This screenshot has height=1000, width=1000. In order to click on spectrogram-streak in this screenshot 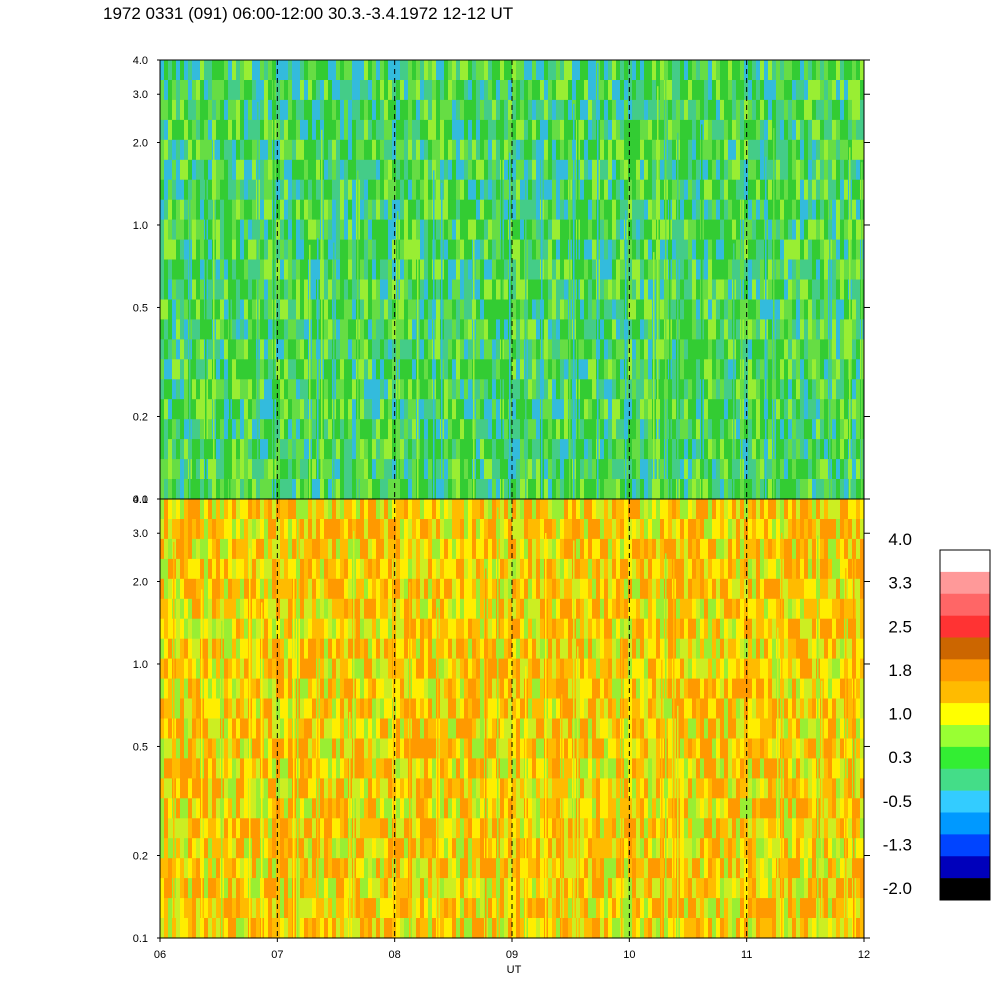, I will do `click(574, 301)`.